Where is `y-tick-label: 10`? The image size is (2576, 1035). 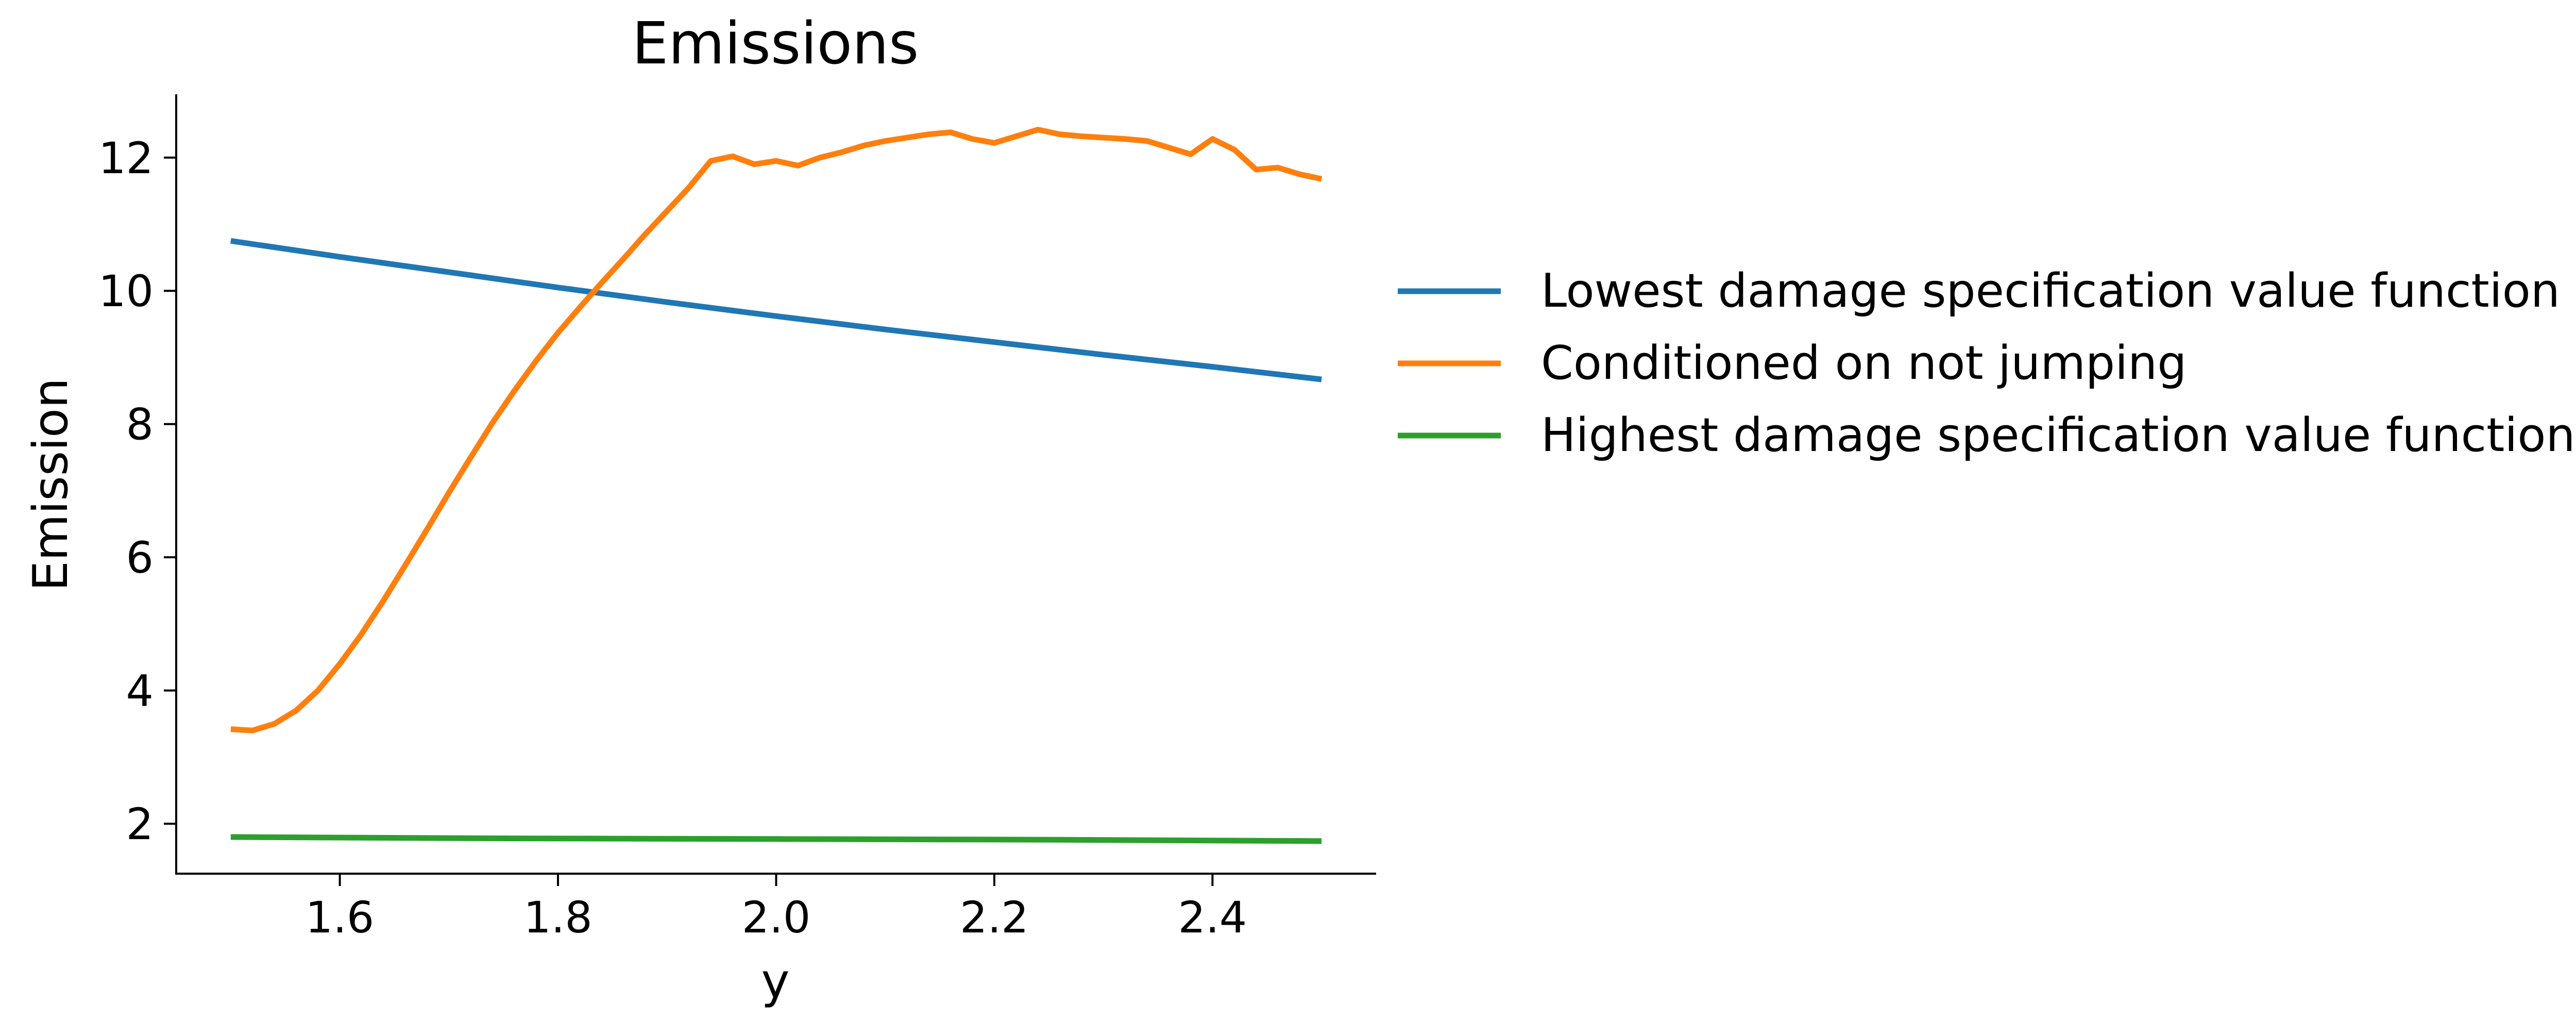
y-tick-label: 10 is located at coordinates (126, 291).